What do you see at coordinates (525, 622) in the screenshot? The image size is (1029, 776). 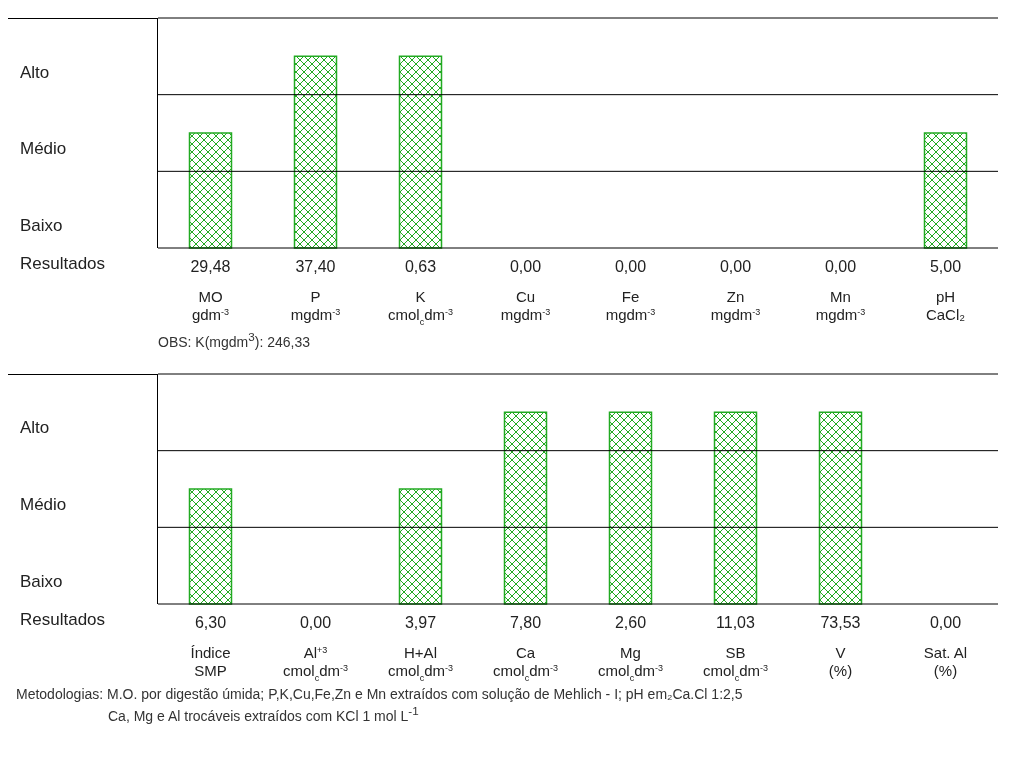 I see `text: 7,80` at bounding box center [525, 622].